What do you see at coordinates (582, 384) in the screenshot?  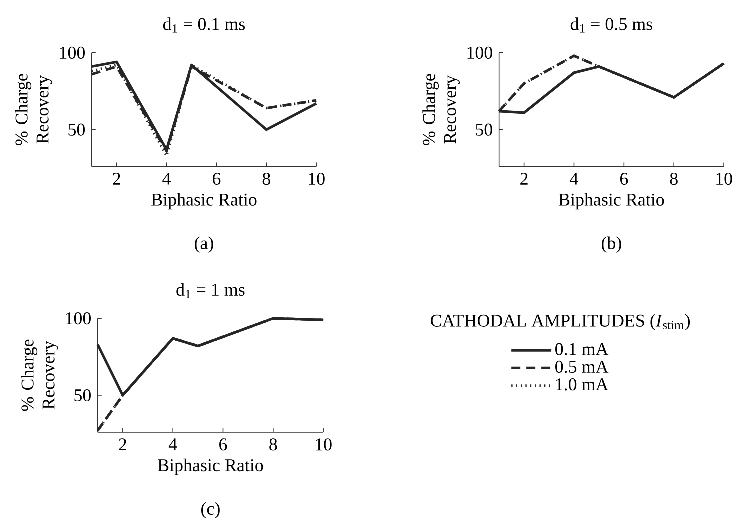 I see `legend-label: 1.0 mA` at bounding box center [582, 384].